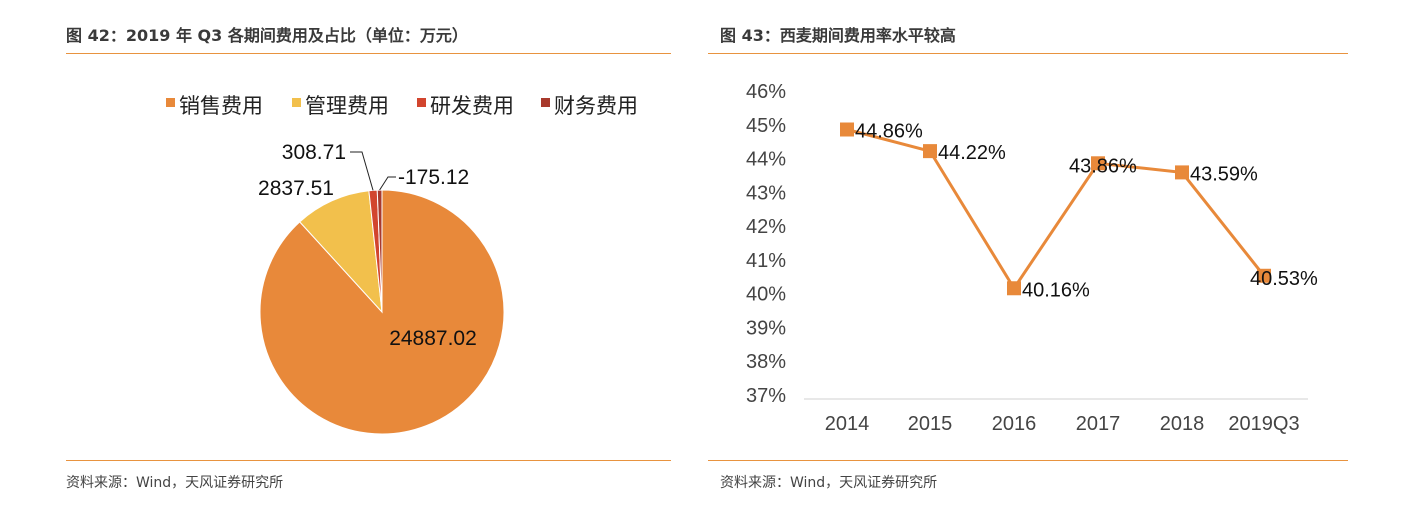  What do you see at coordinates (1284, 279) in the screenshot?
I see `data-label: 40.53%` at bounding box center [1284, 279].